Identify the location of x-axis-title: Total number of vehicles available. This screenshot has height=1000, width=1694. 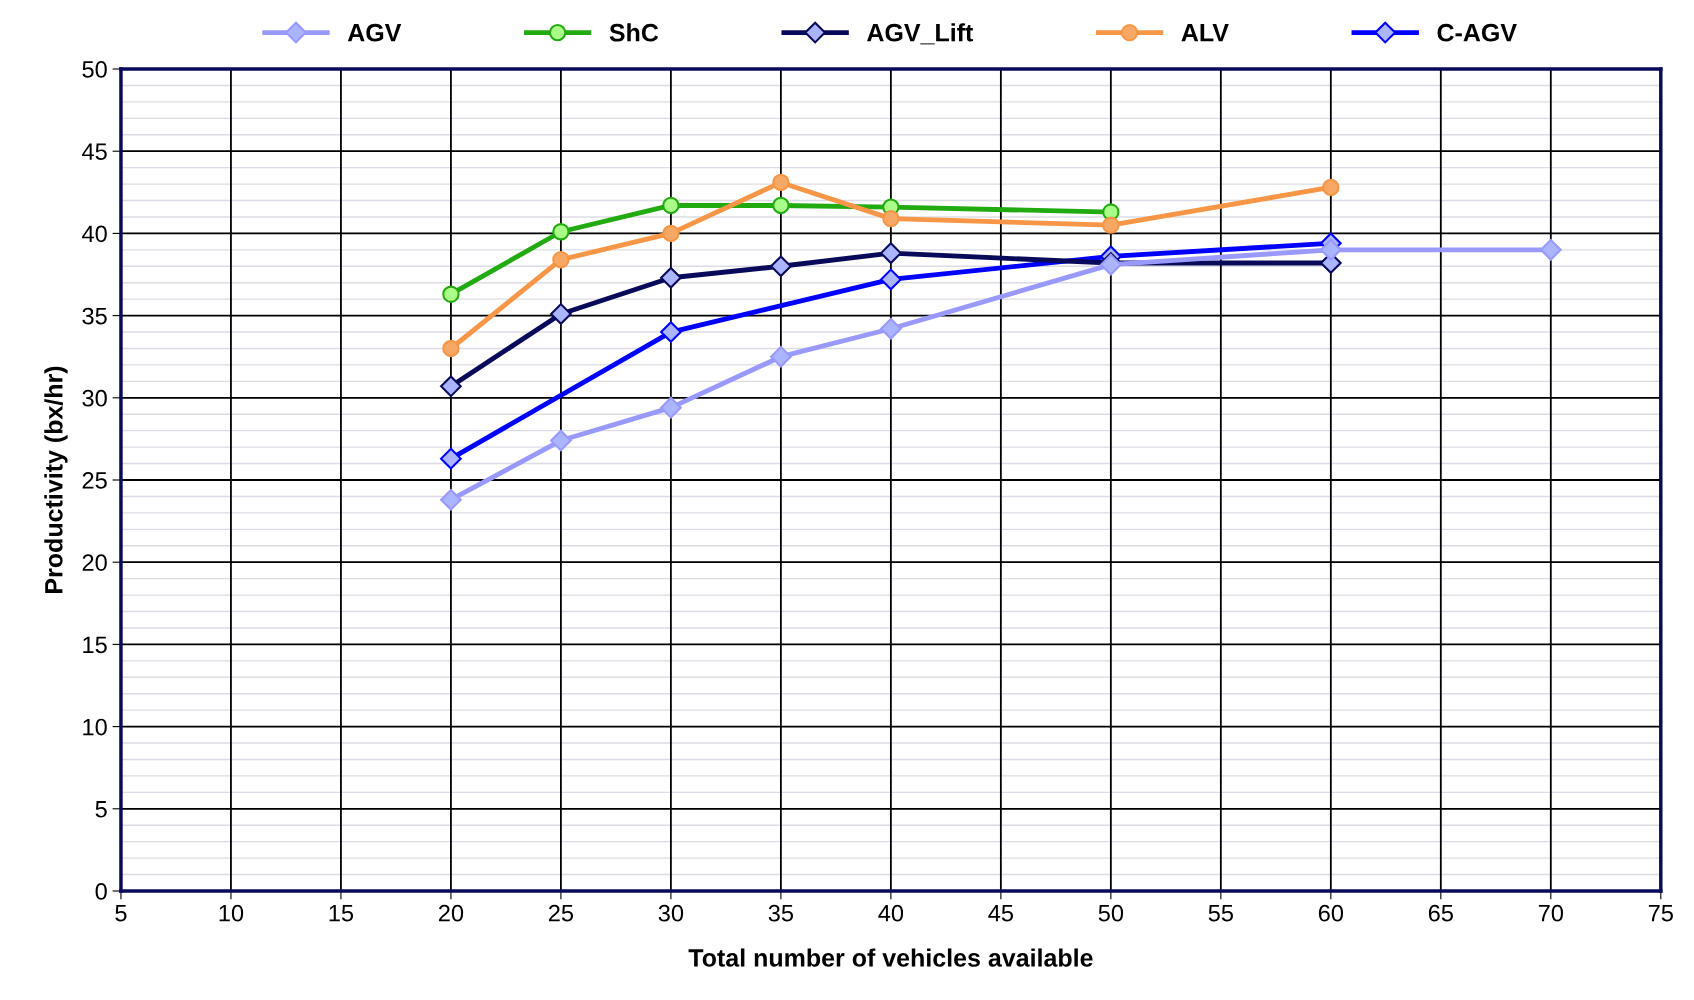
(890, 957).